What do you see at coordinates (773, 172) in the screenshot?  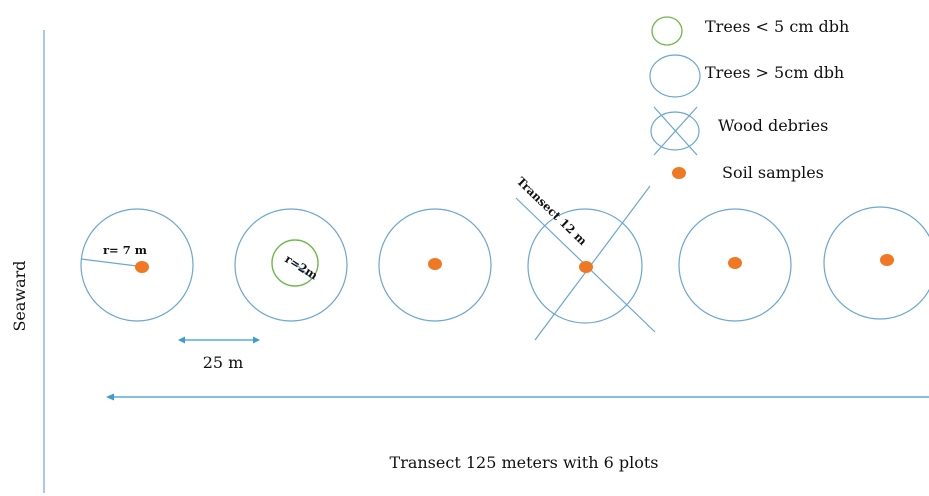 I see `legend-label: Soil samples` at bounding box center [773, 172].